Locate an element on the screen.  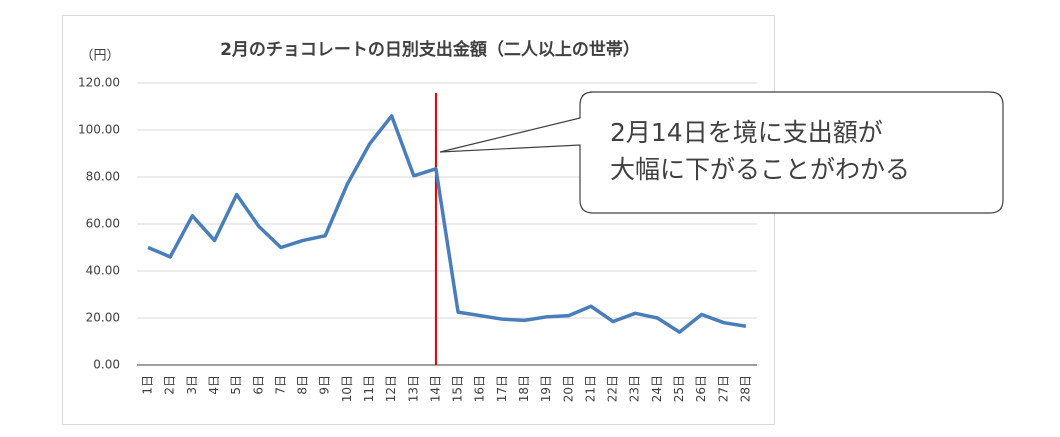
x-tick-label: 28日 is located at coordinates (745, 388).